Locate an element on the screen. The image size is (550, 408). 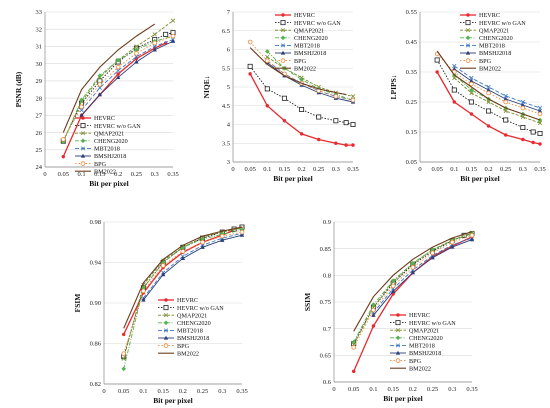
legend-label: MBT2018 is located at coordinates (190, 331).